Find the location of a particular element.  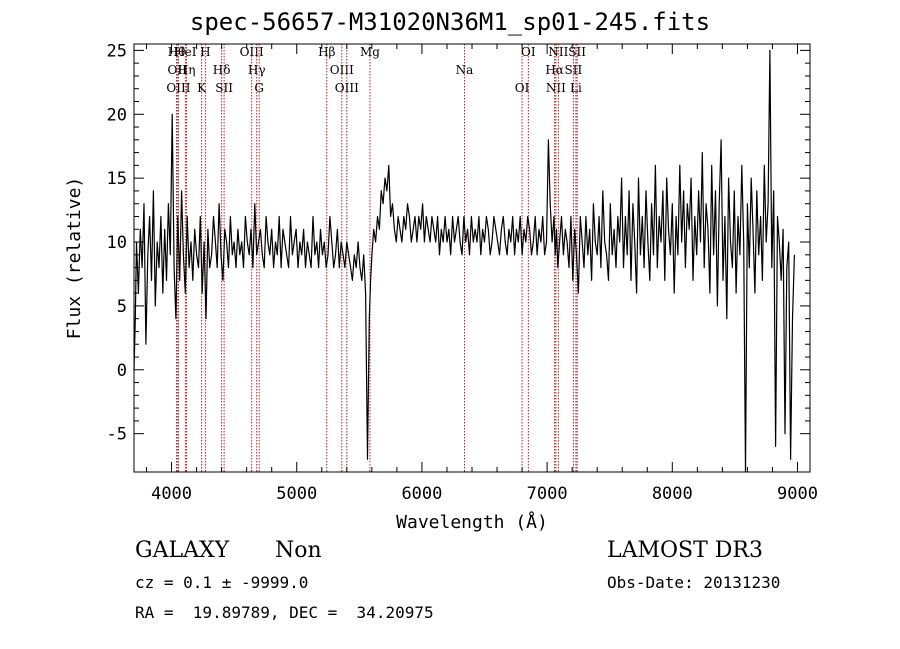

line-marker-label: G is located at coordinates (259, 88).